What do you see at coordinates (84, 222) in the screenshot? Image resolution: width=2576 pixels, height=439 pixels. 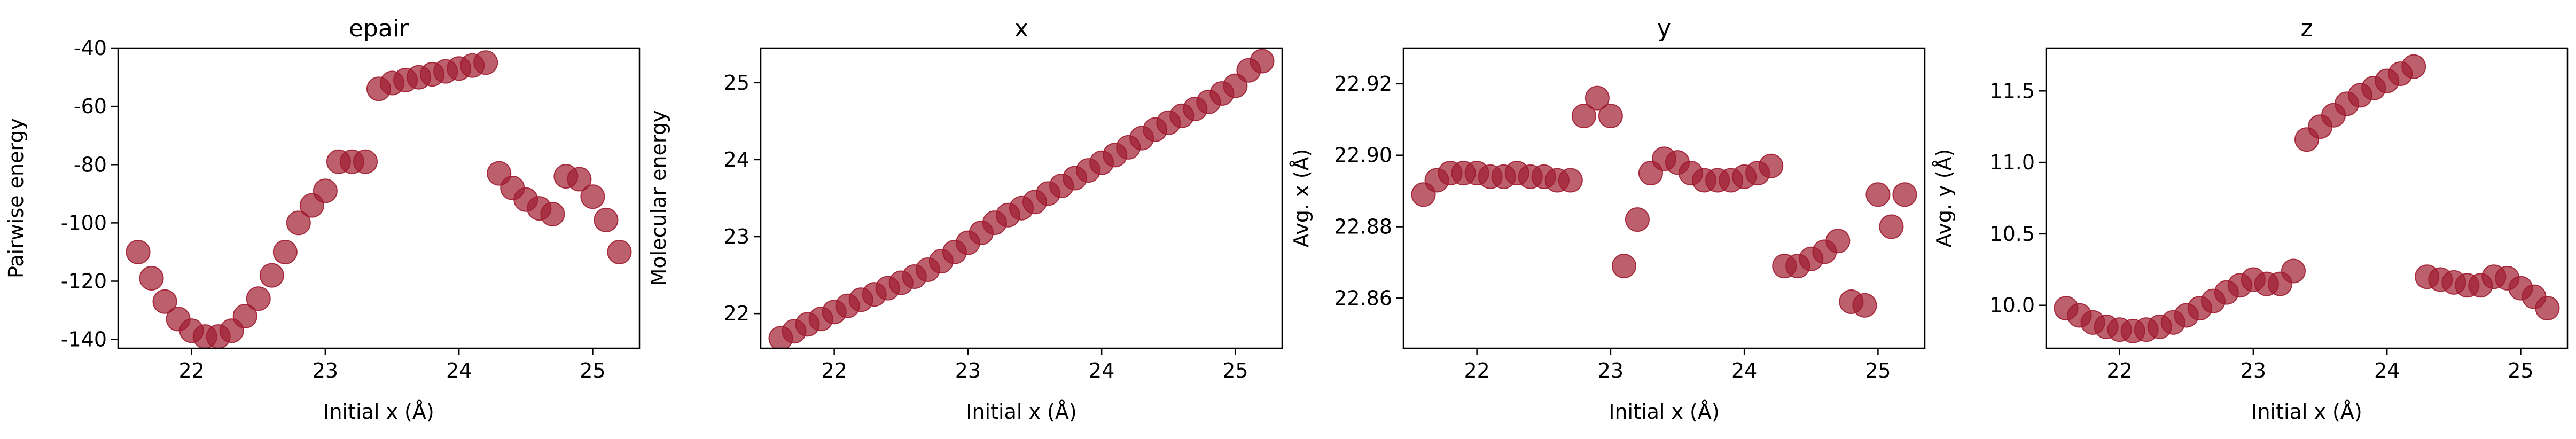 I see `y-tick-label: -100` at bounding box center [84, 222].